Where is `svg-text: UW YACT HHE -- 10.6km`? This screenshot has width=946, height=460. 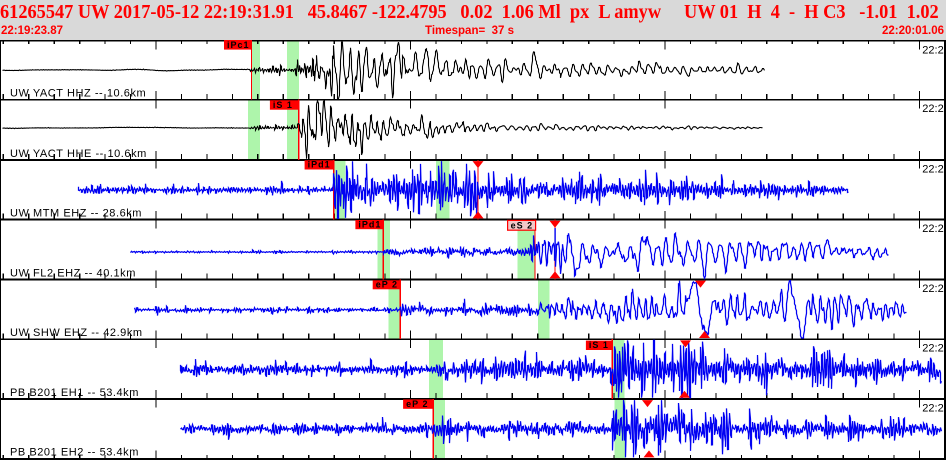
svg-text: UW YACT HHE -- 10.6km is located at coordinates (78, 154).